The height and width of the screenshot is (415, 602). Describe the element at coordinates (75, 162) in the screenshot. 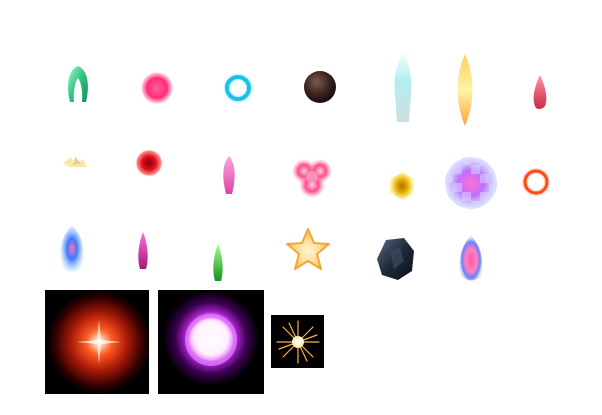

I see `yellow-spark-icon` at that location.